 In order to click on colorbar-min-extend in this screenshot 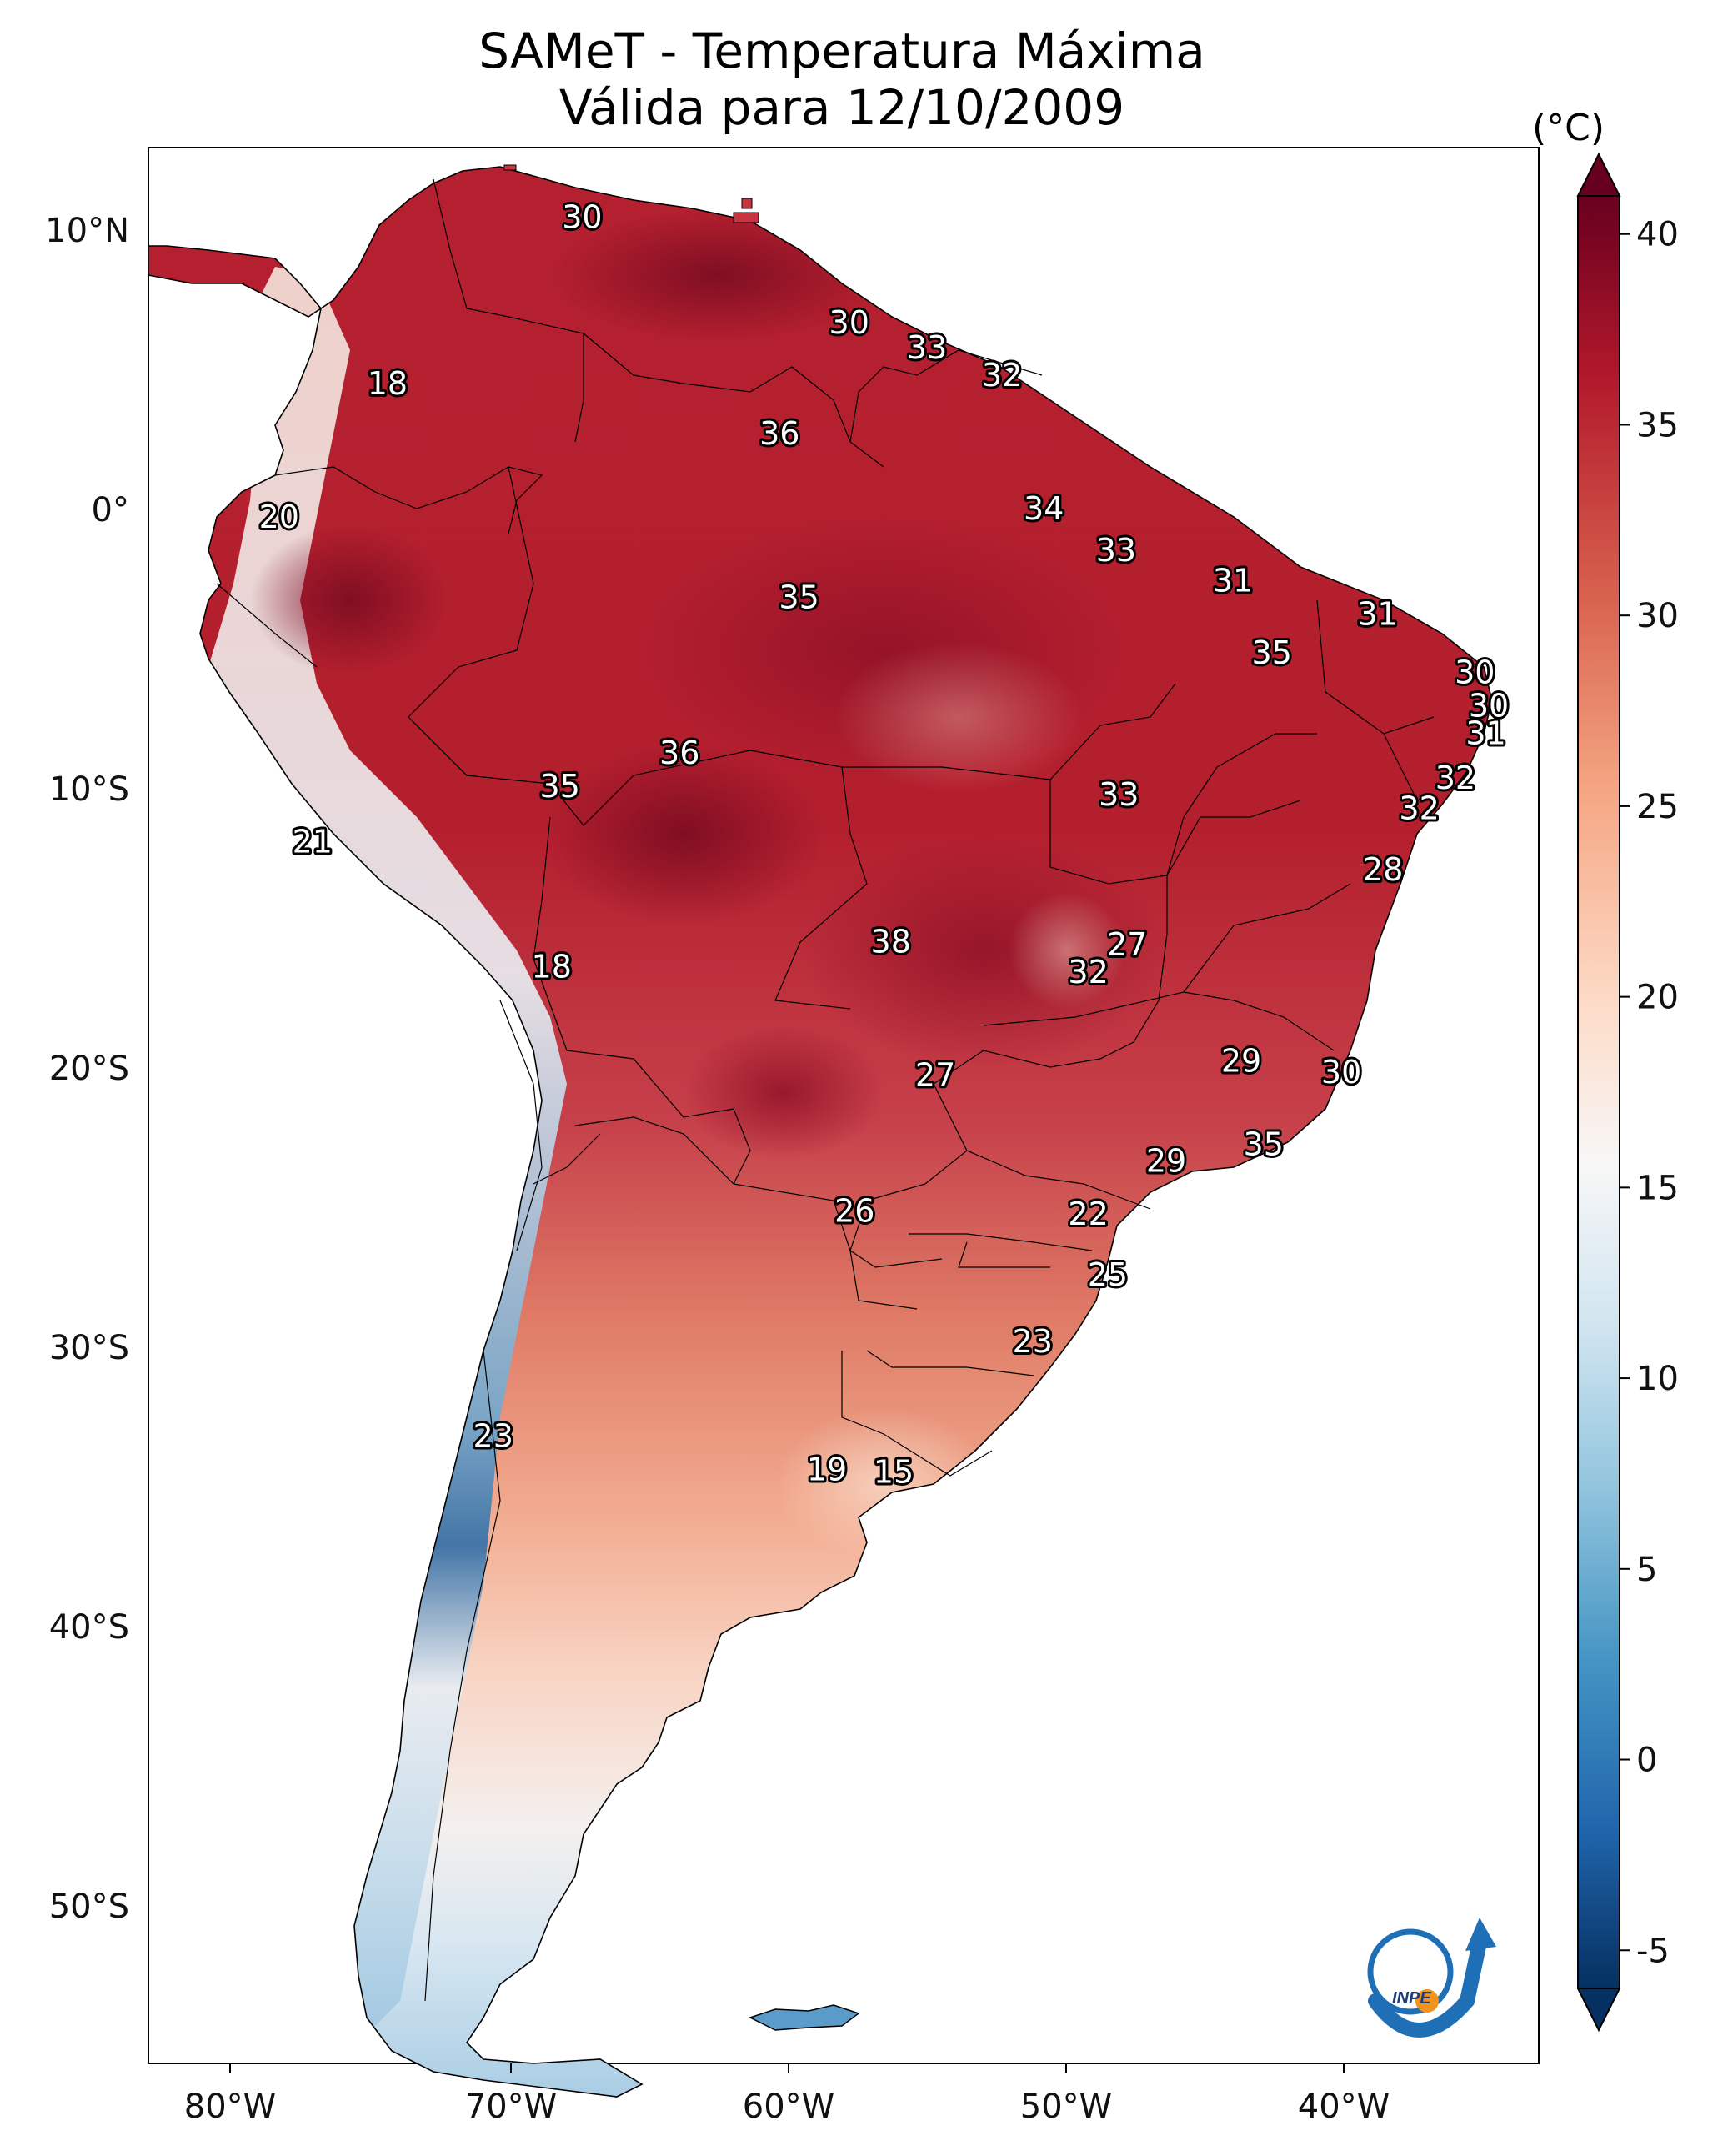, I will do `click(1598, 2010)`.